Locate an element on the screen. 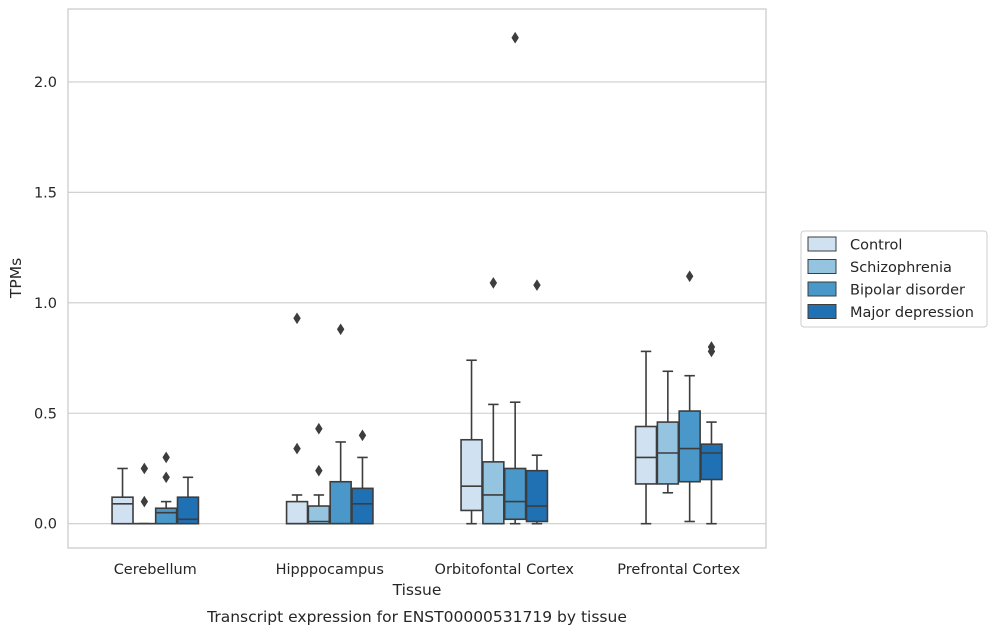  y-tick-label: 1.0 is located at coordinates (45, 304).